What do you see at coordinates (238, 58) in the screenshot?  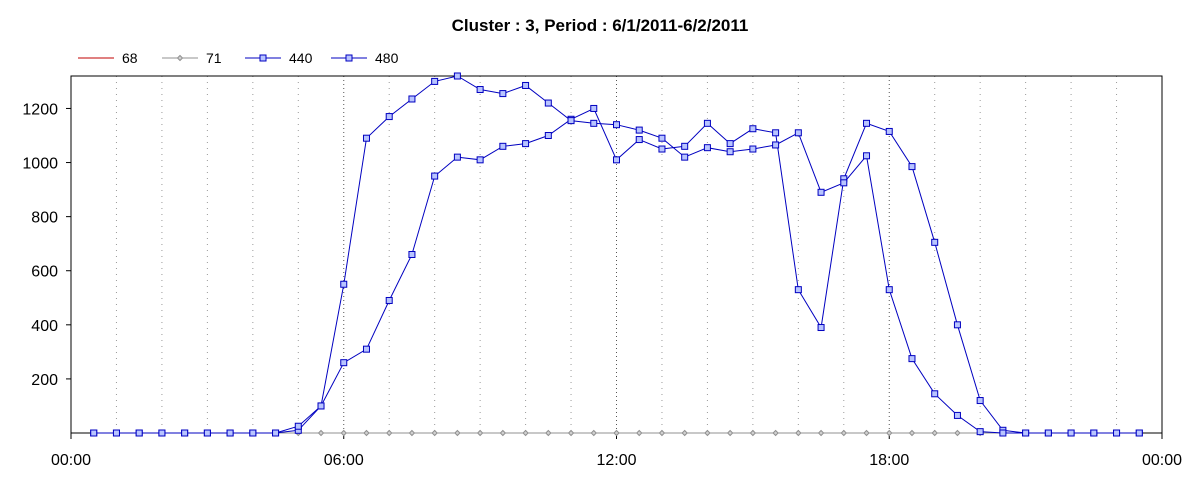 I see `chart-legend: 68 71 440 480` at bounding box center [238, 58].